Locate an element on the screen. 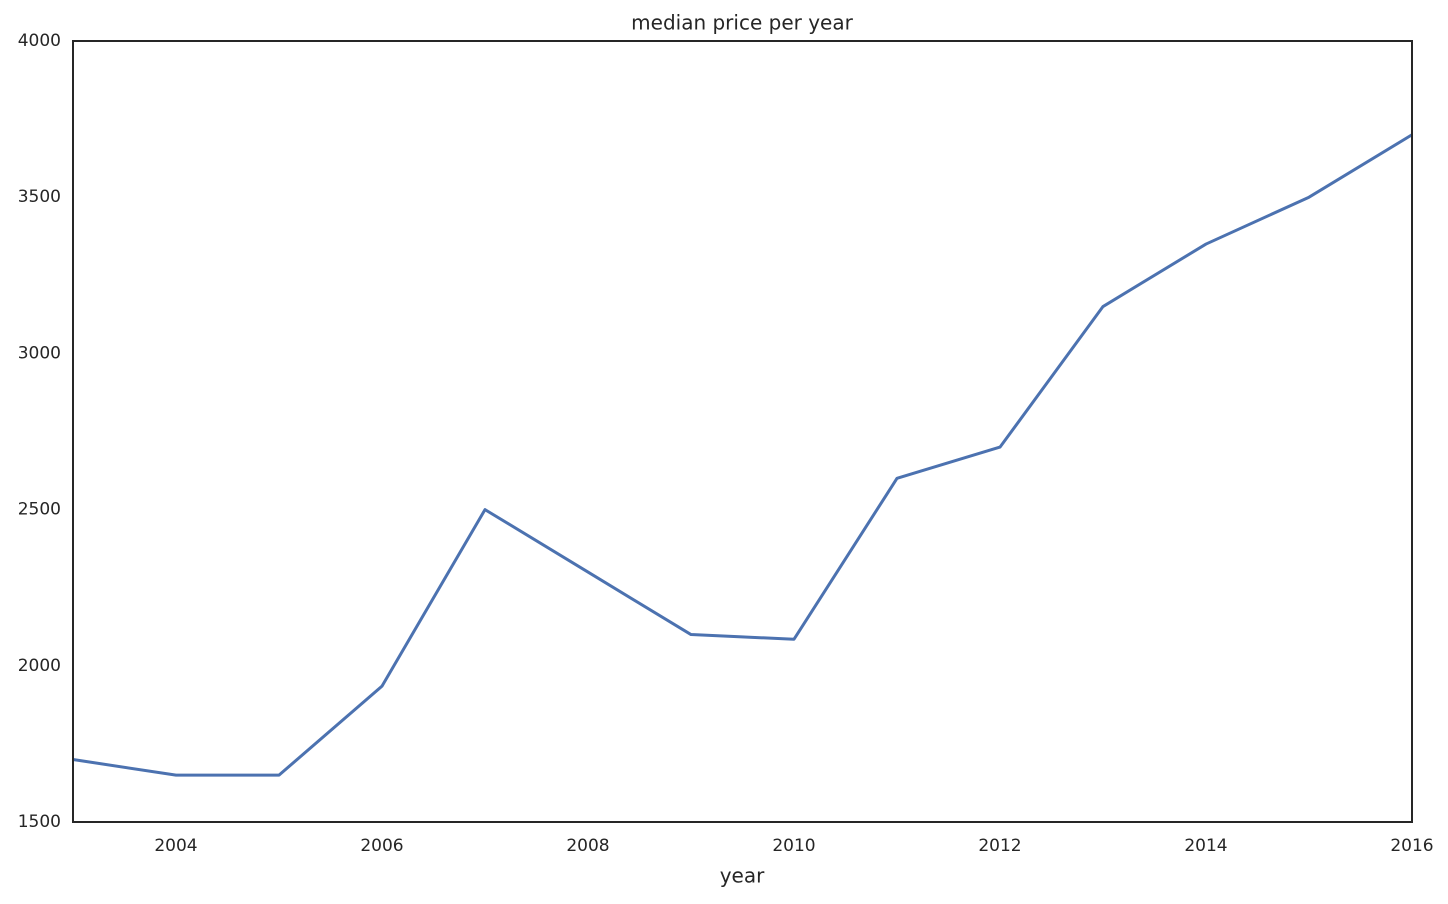 The image size is (1448, 904). x-axis-label: year is located at coordinates (742, 876).